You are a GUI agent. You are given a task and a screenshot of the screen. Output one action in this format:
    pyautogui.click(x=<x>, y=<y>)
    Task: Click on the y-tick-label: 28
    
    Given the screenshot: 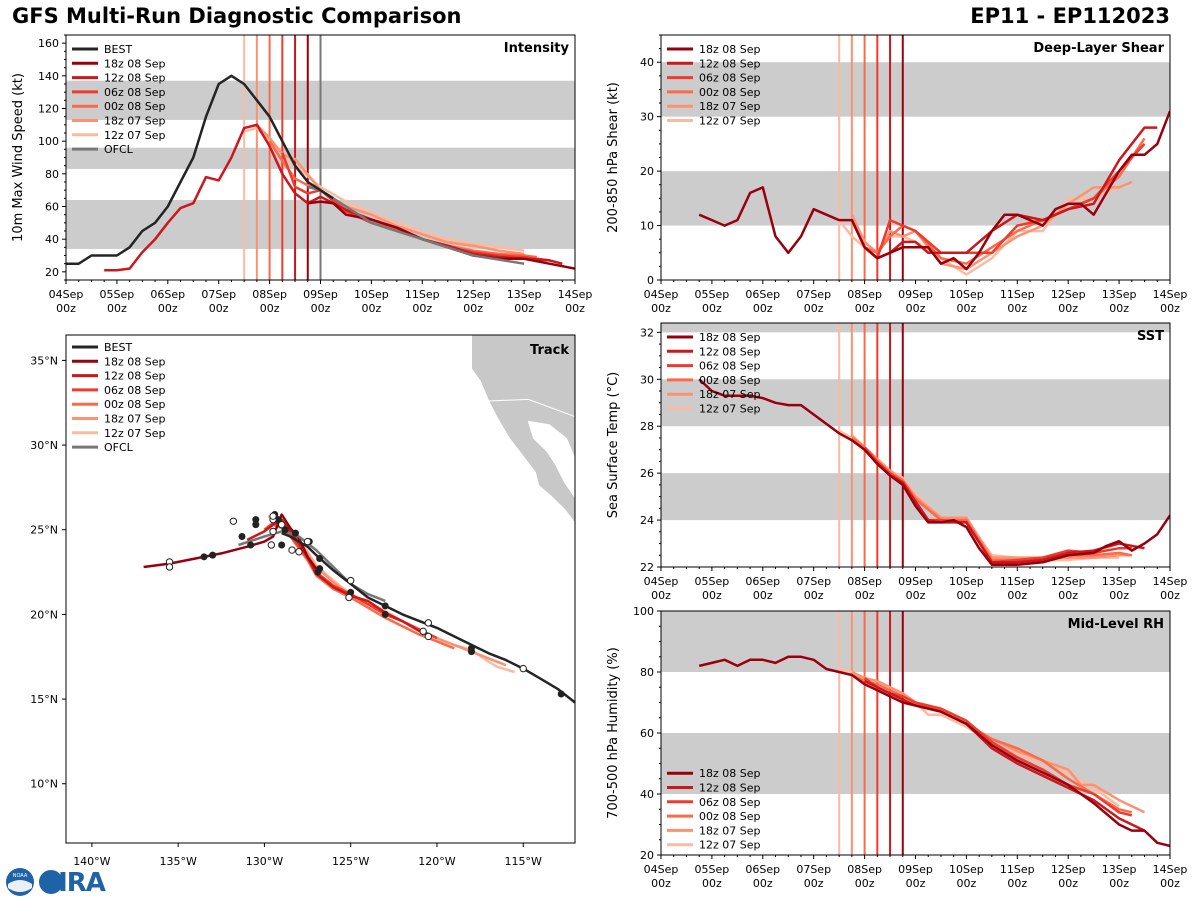 What is the action you would take?
    pyautogui.click(x=647, y=426)
    